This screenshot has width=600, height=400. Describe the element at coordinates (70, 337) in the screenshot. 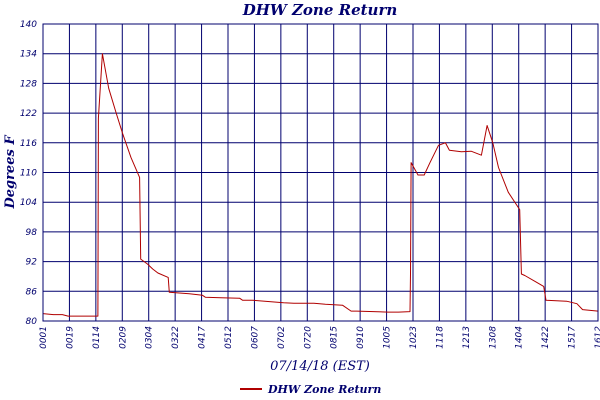

I see `x-tick-label: 0019` at that location.